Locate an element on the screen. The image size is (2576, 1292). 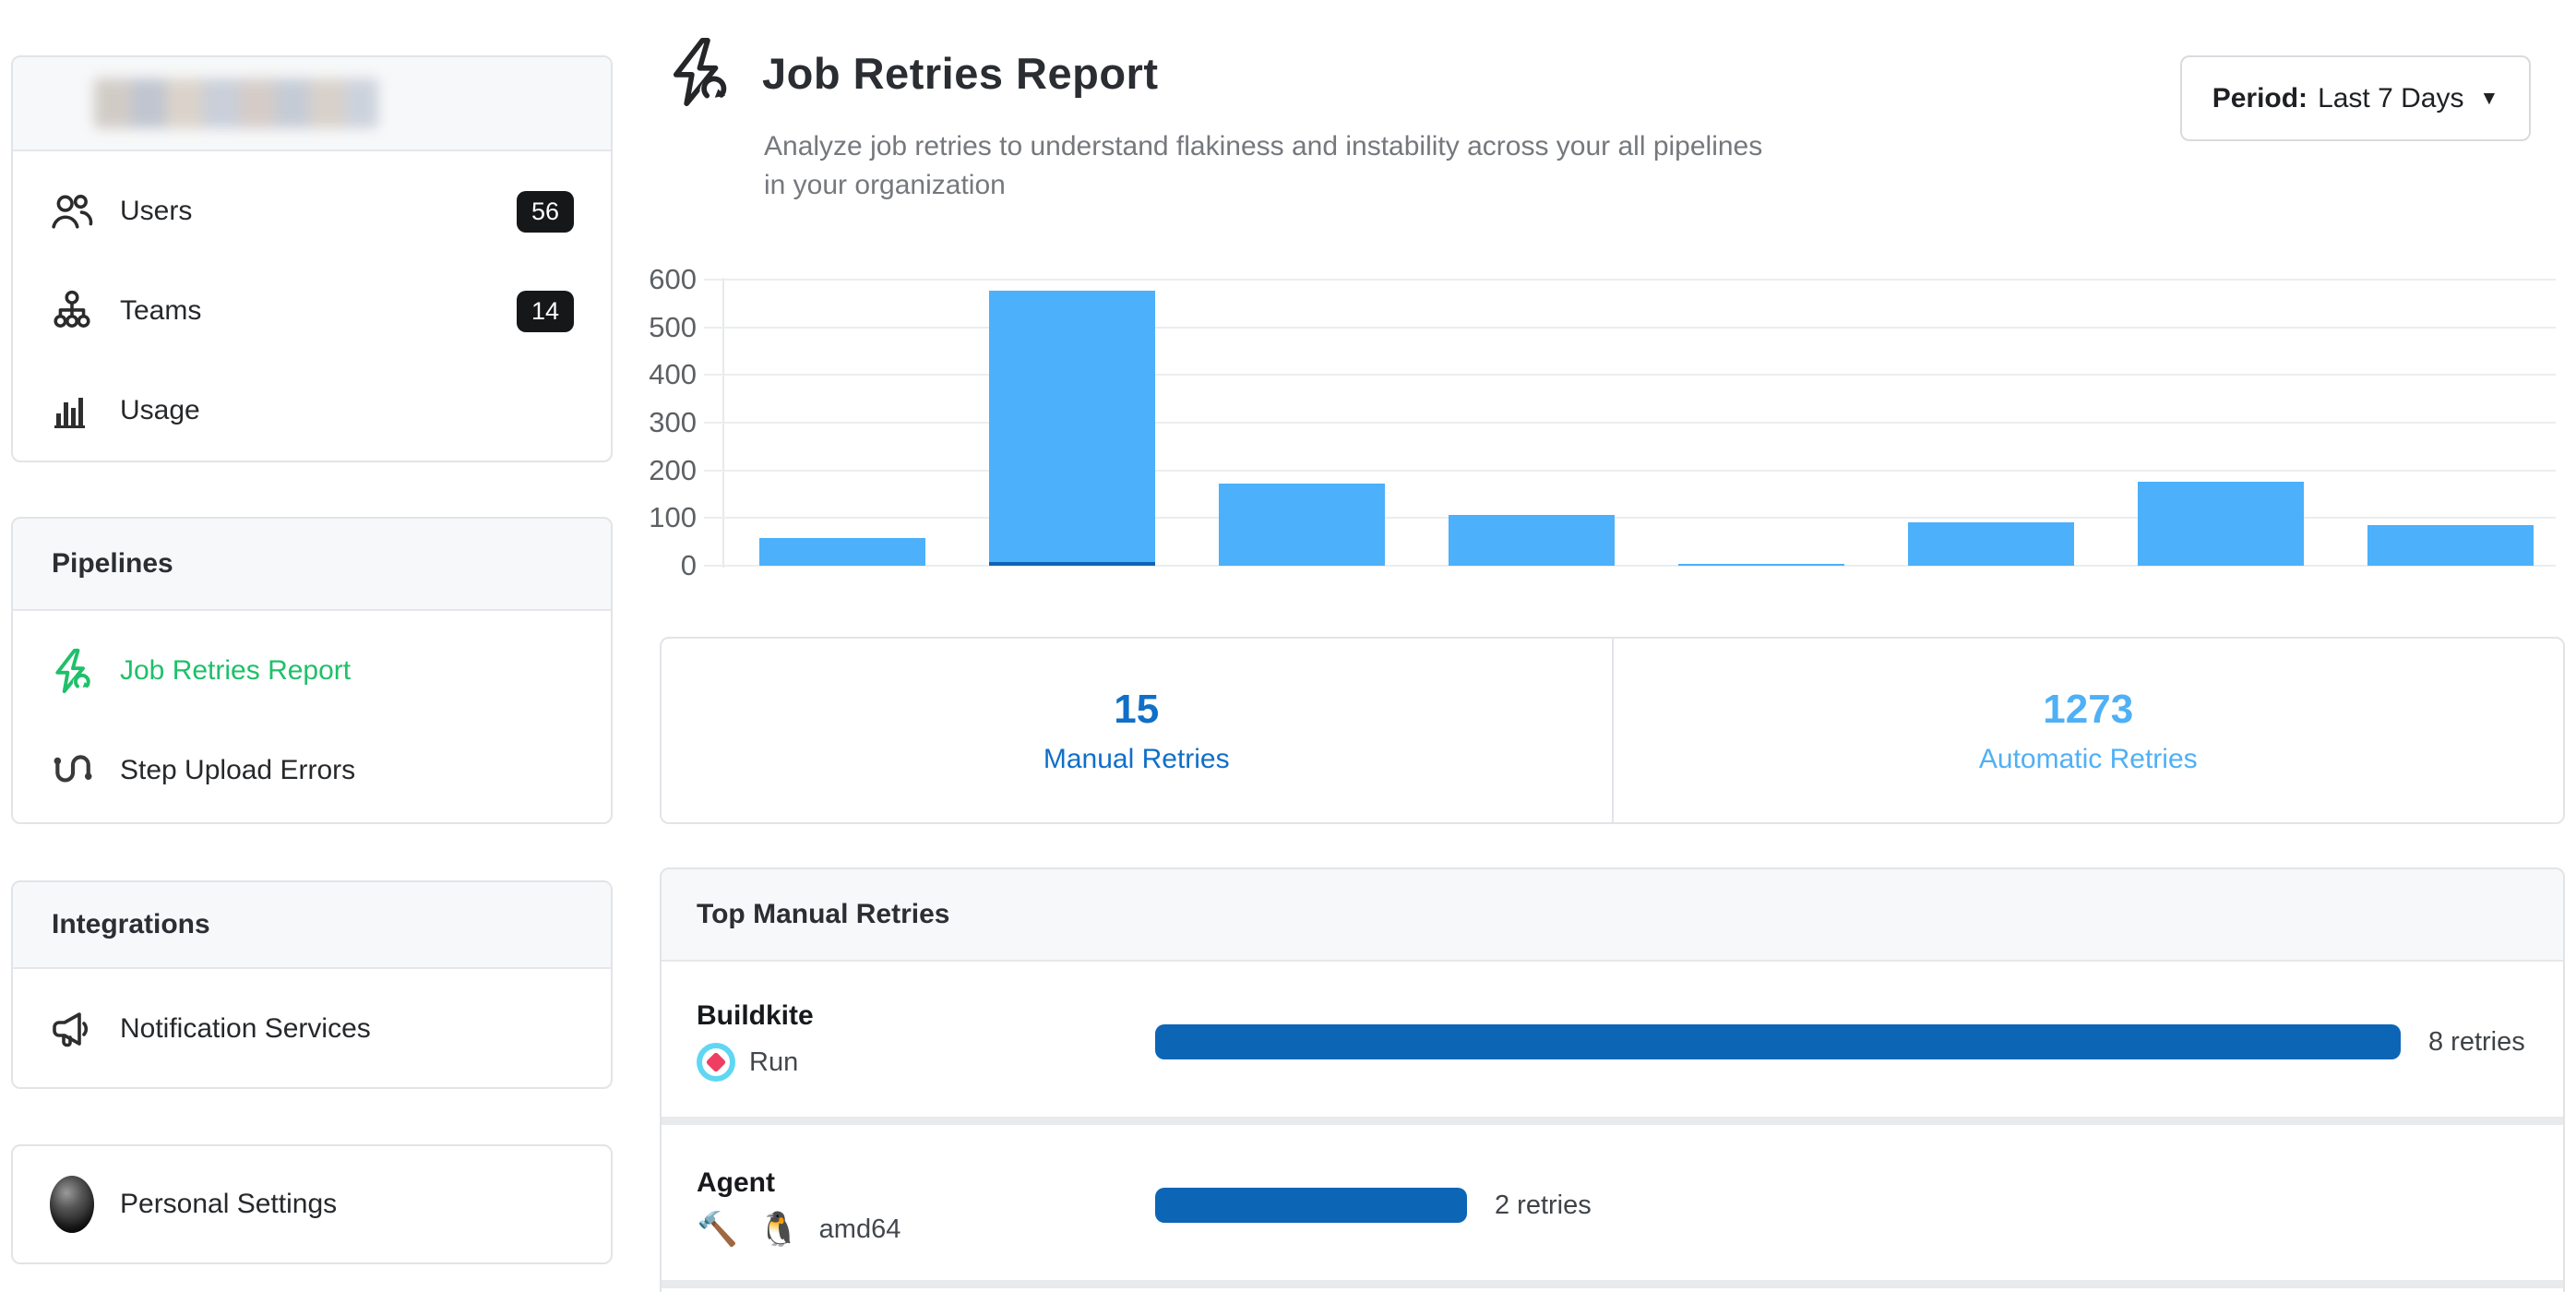
teams-count-badge: 14 is located at coordinates (545, 311).